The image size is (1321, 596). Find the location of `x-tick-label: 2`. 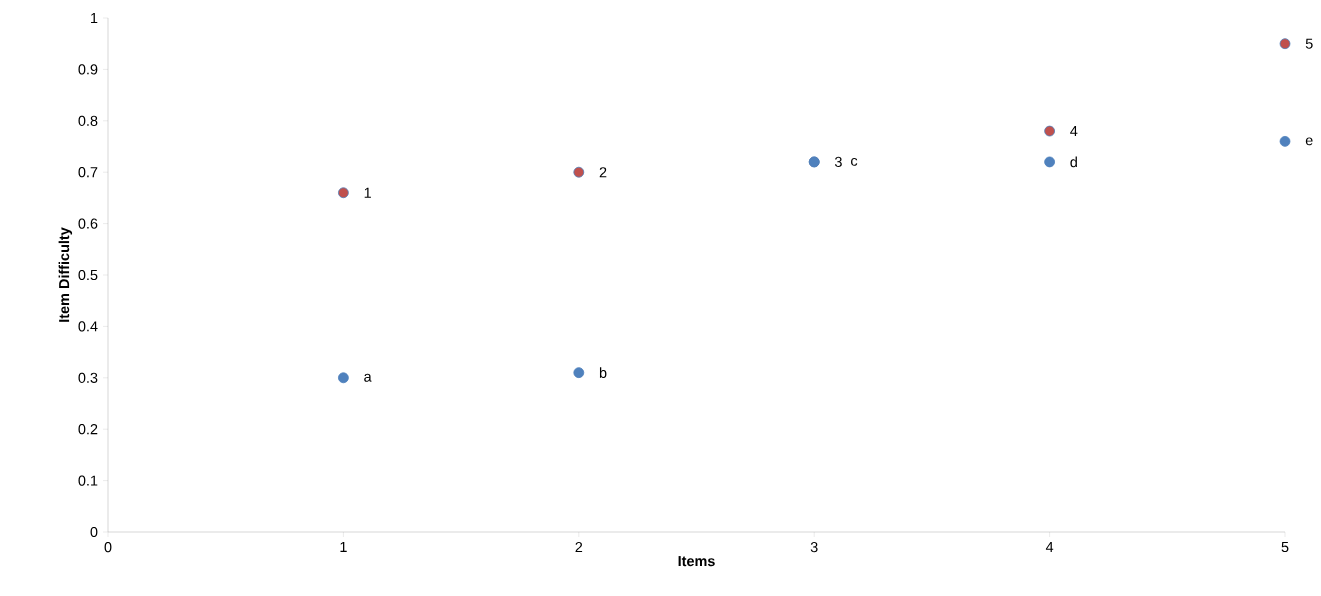

x-tick-label: 2 is located at coordinates (579, 547).